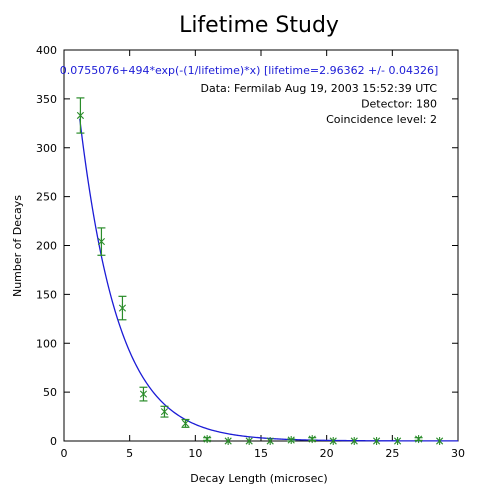 This screenshot has width=480, height=492. Describe the element at coordinates (319, 88) in the screenshot. I see `annotation-line: Data: Fermilab Aug 19, 2003 15:52:39 UTC` at that location.